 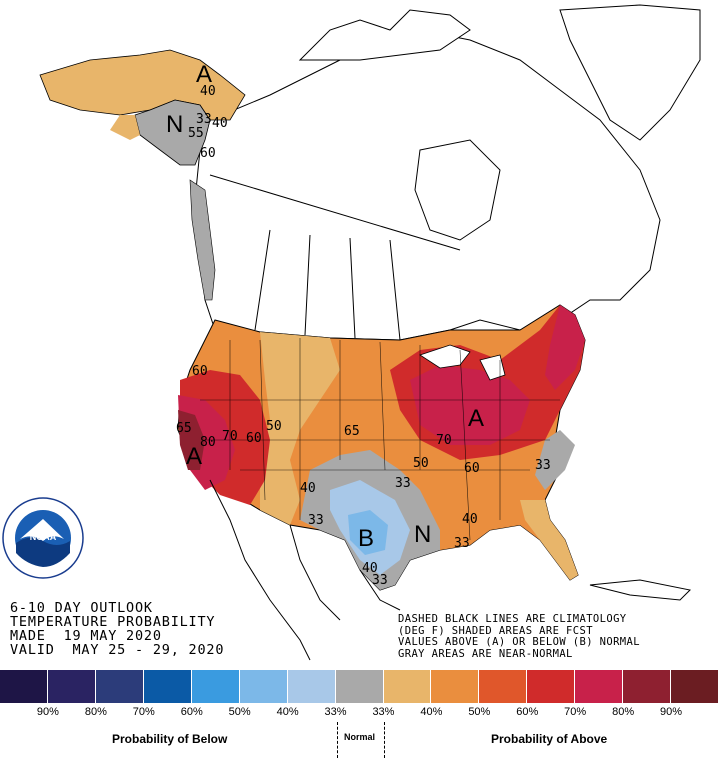 I want to click on great-lakes, so click(x=462, y=362).